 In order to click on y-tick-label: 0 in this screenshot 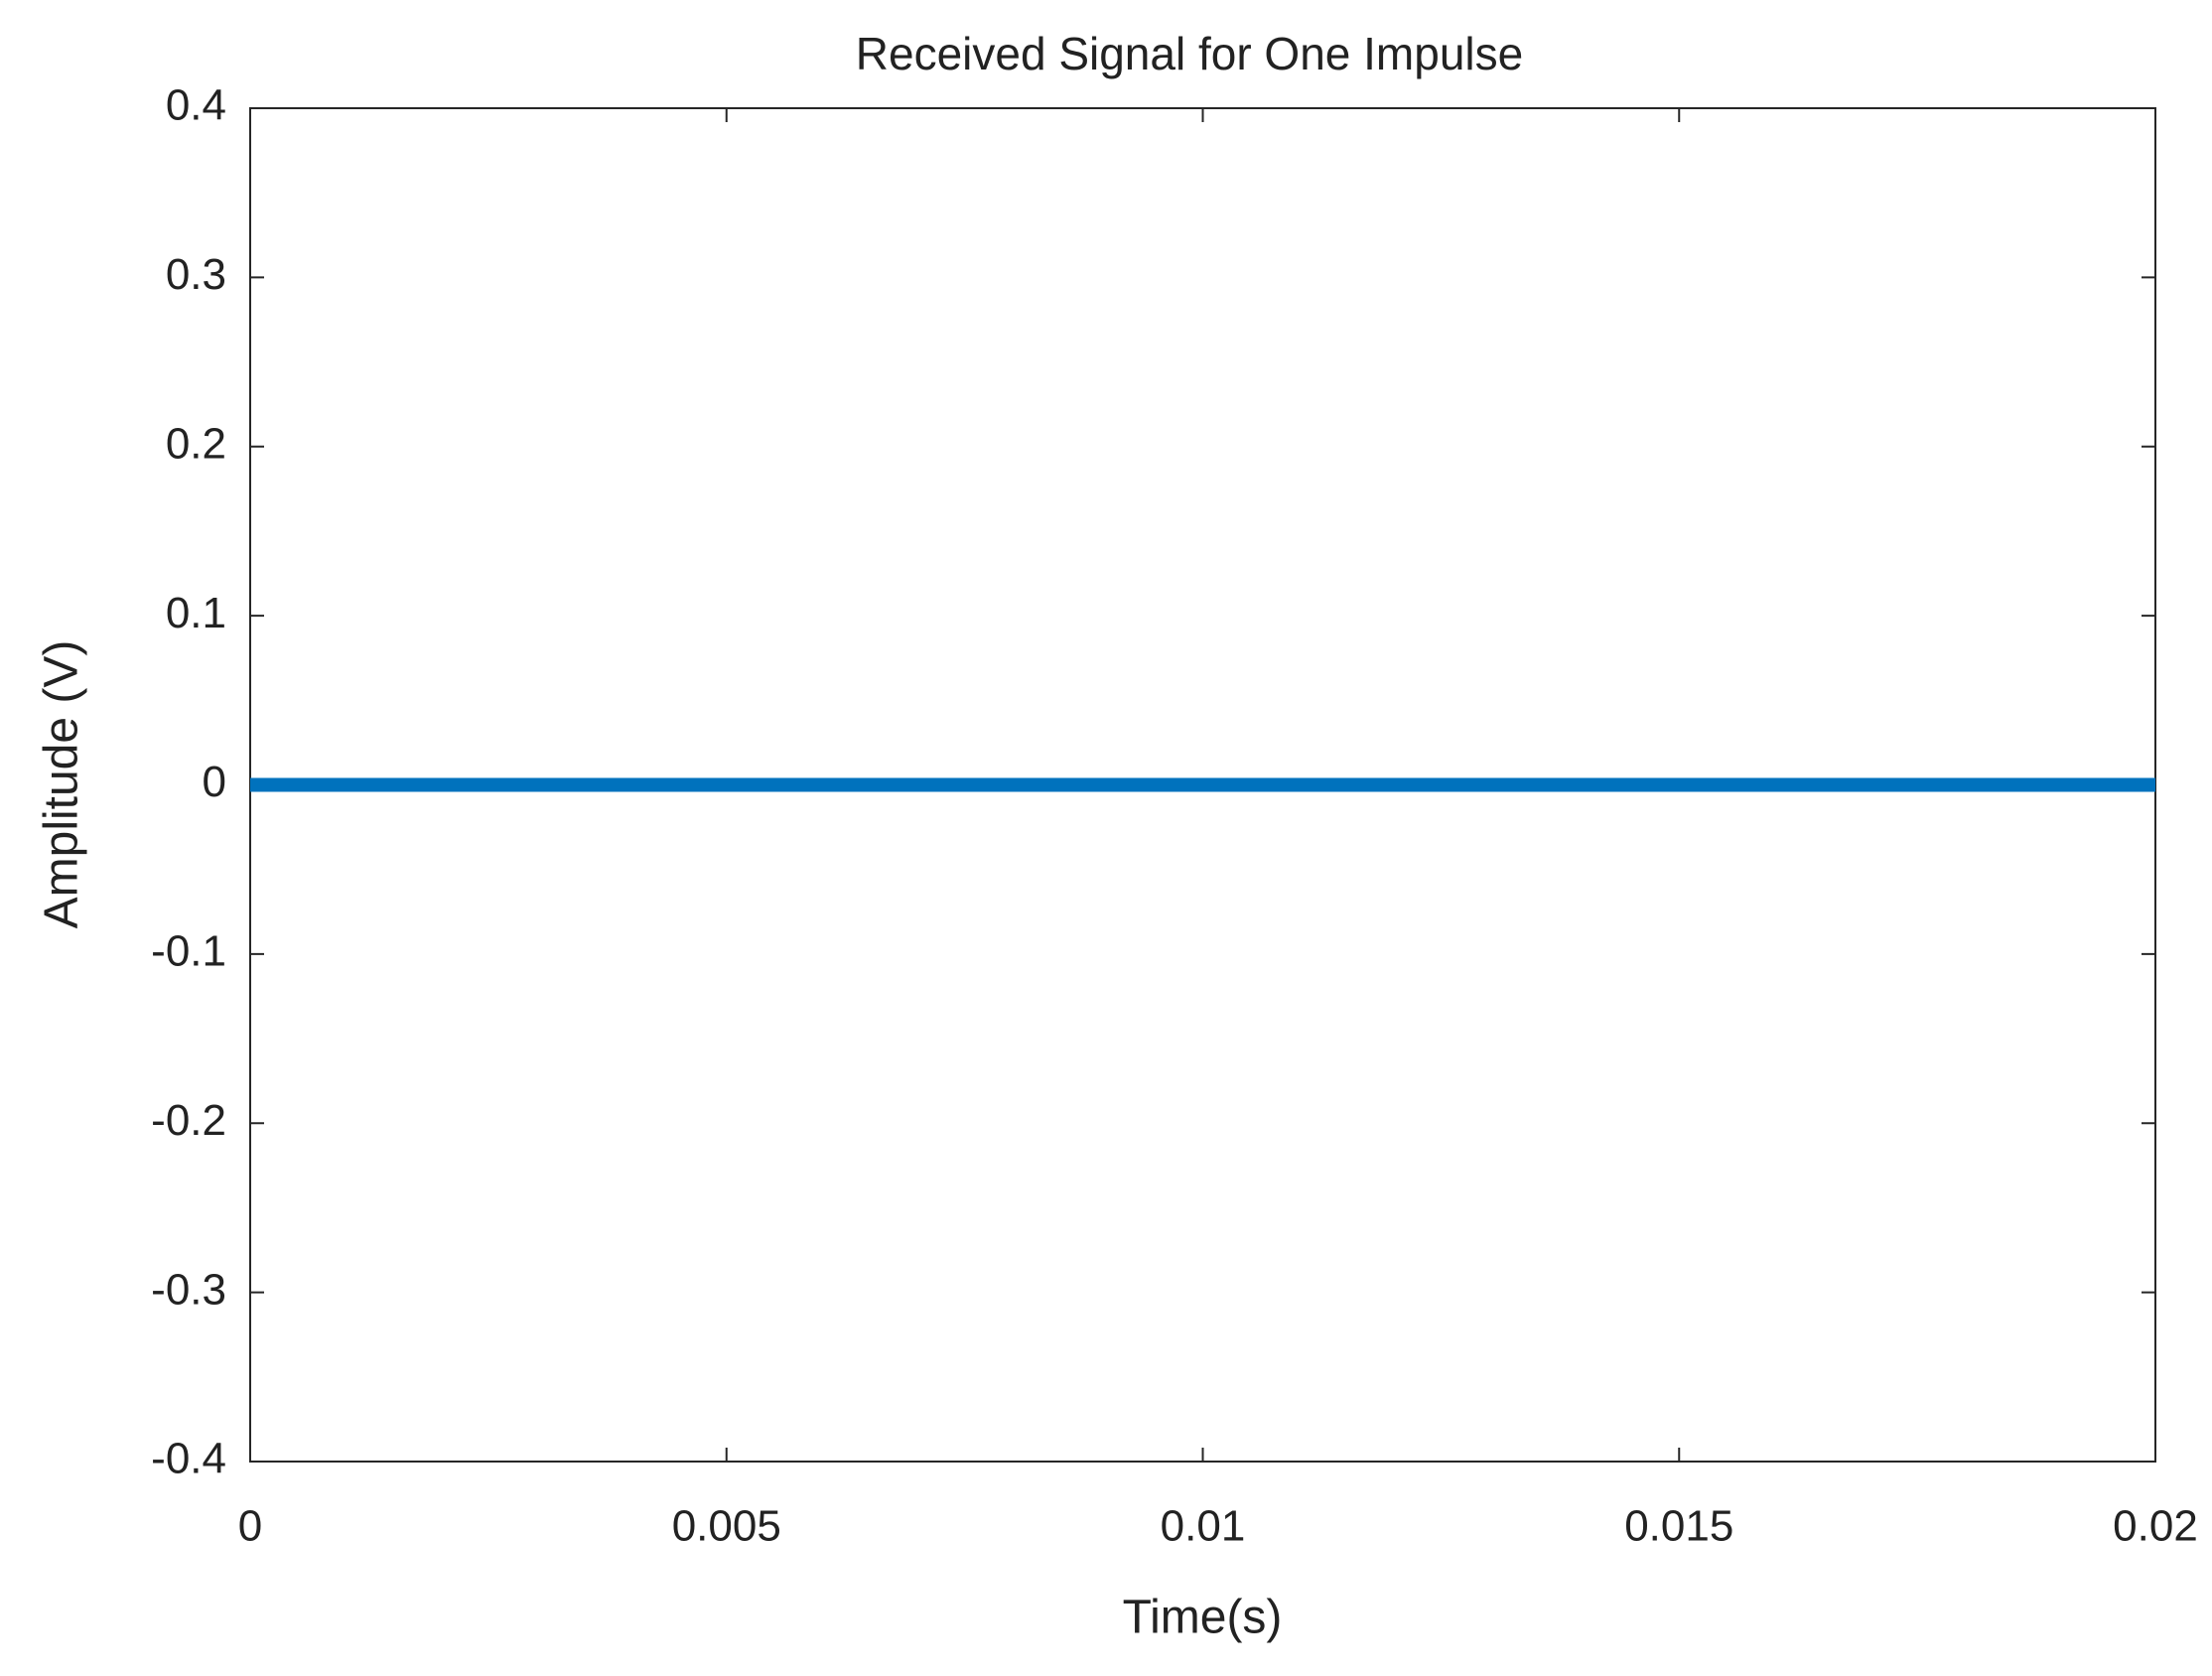, I will do `click(214, 782)`.